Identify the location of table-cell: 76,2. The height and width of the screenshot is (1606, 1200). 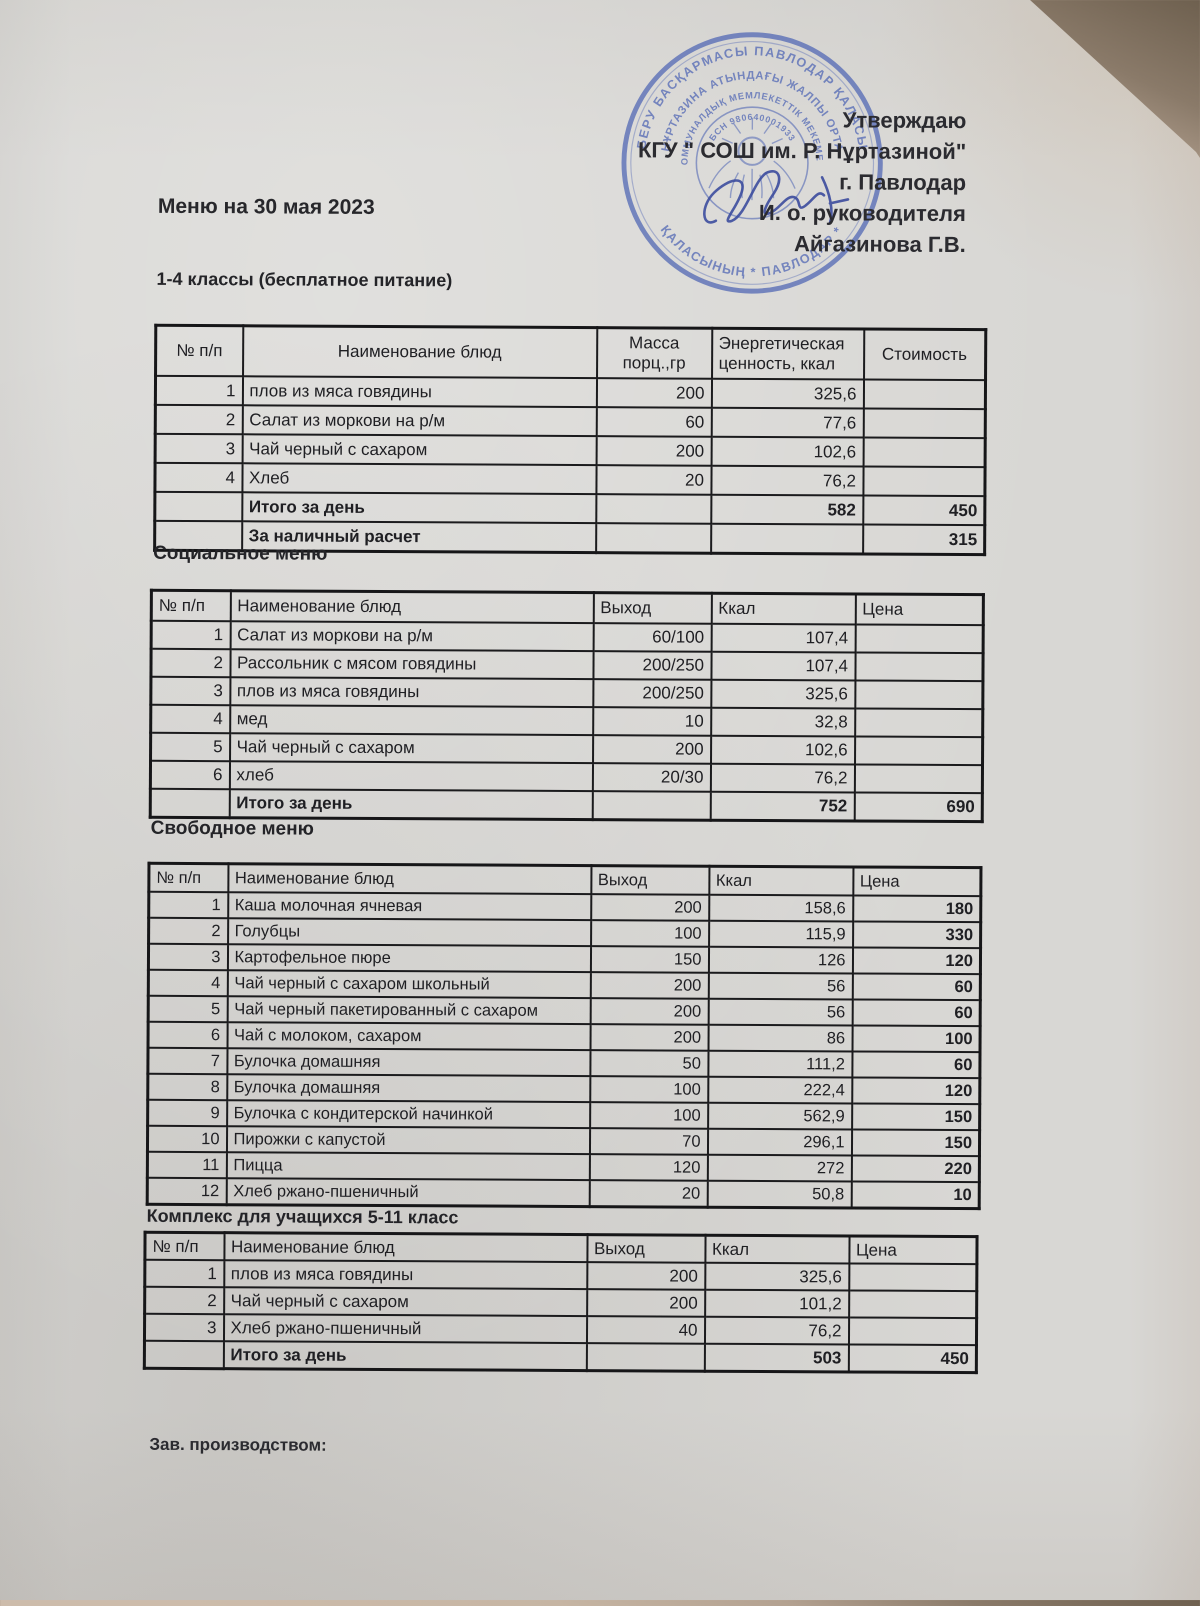
(782, 778).